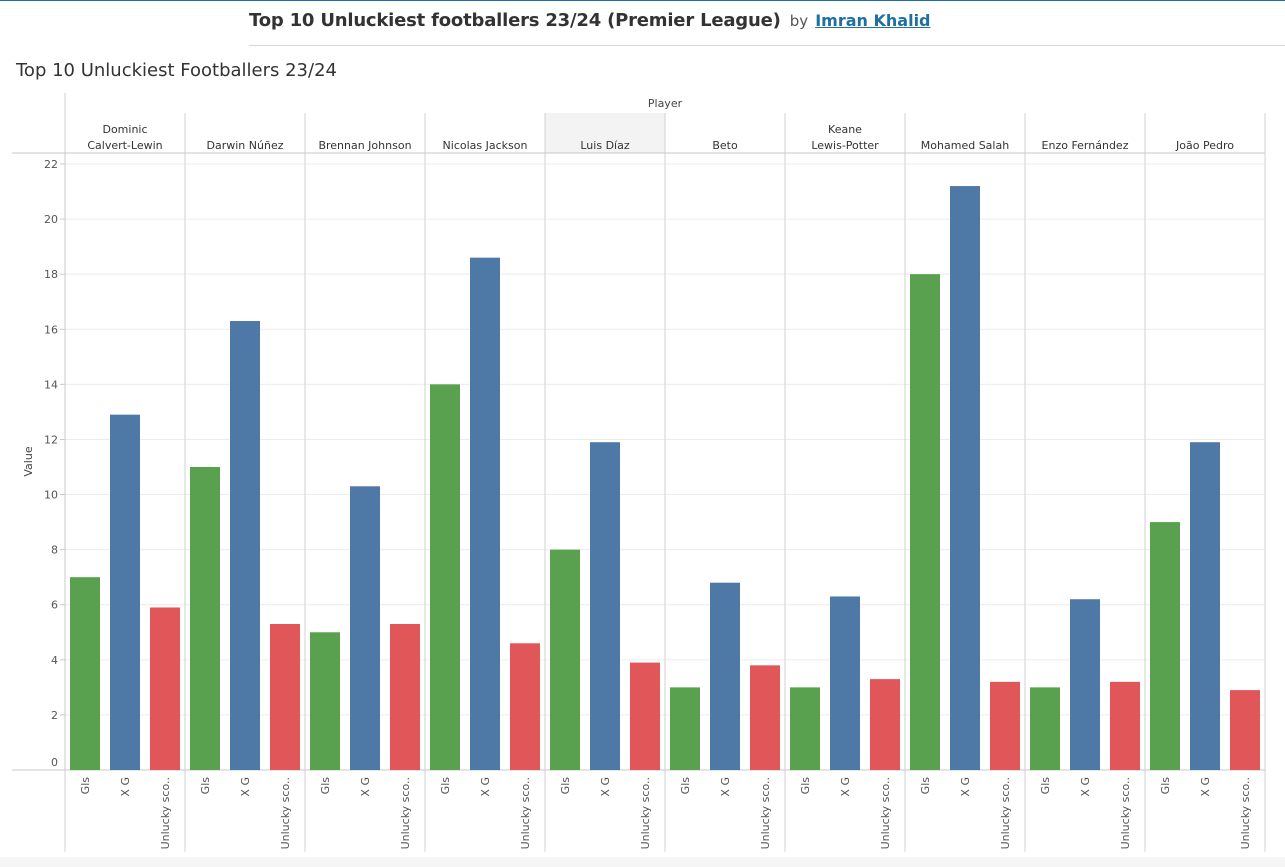 The height and width of the screenshot is (867, 1285). What do you see at coordinates (799, 21) in the screenshot?
I see `byline: by` at bounding box center [799, 21].